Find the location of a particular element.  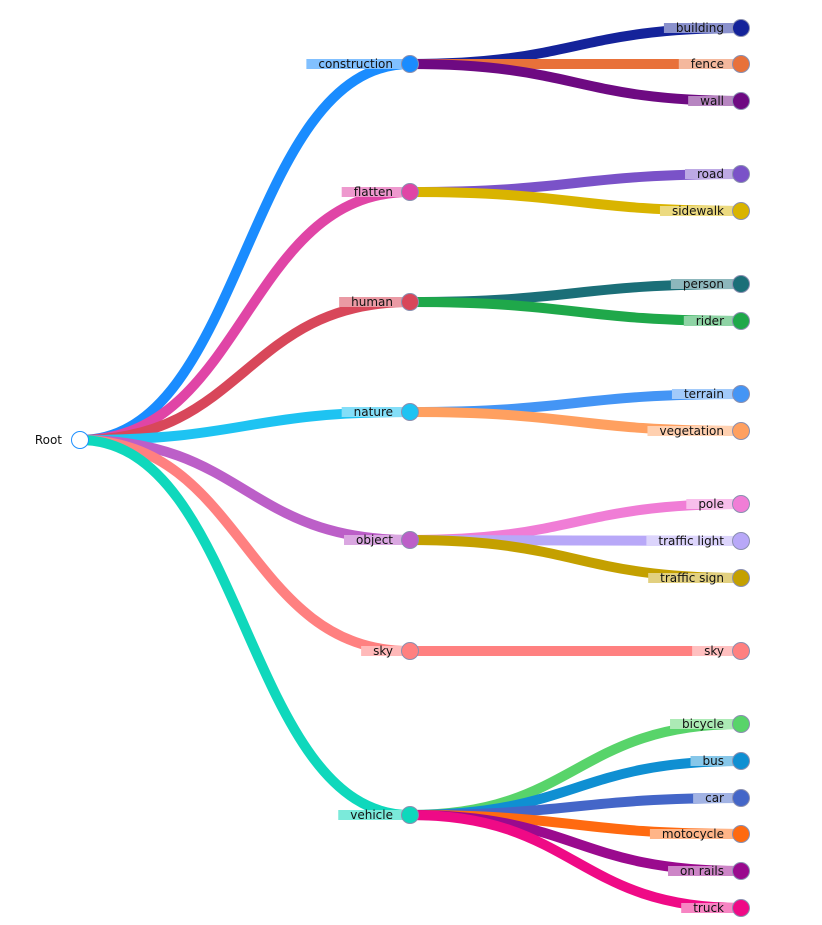

group-label-human: human is located at coordinates (372, 302).